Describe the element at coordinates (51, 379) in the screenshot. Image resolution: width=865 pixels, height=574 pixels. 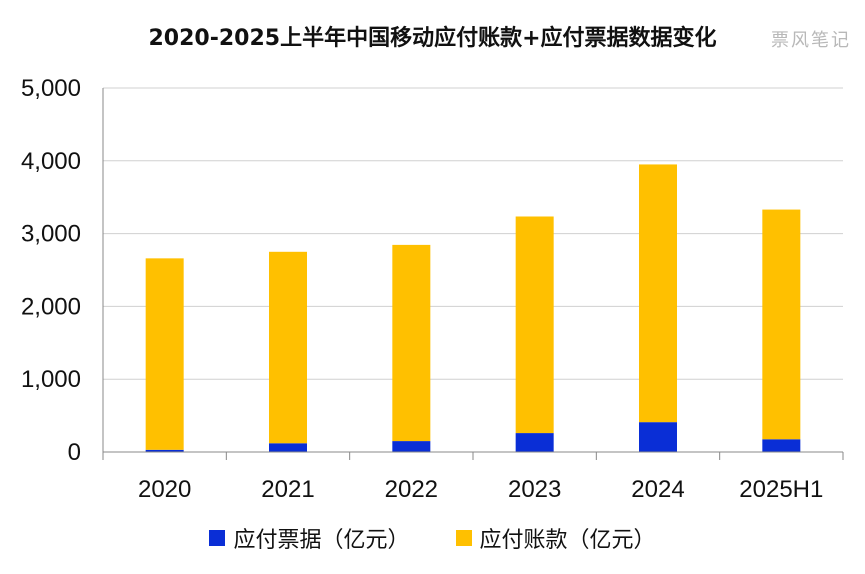
I see `y-tick-label: 1,000` at that location.